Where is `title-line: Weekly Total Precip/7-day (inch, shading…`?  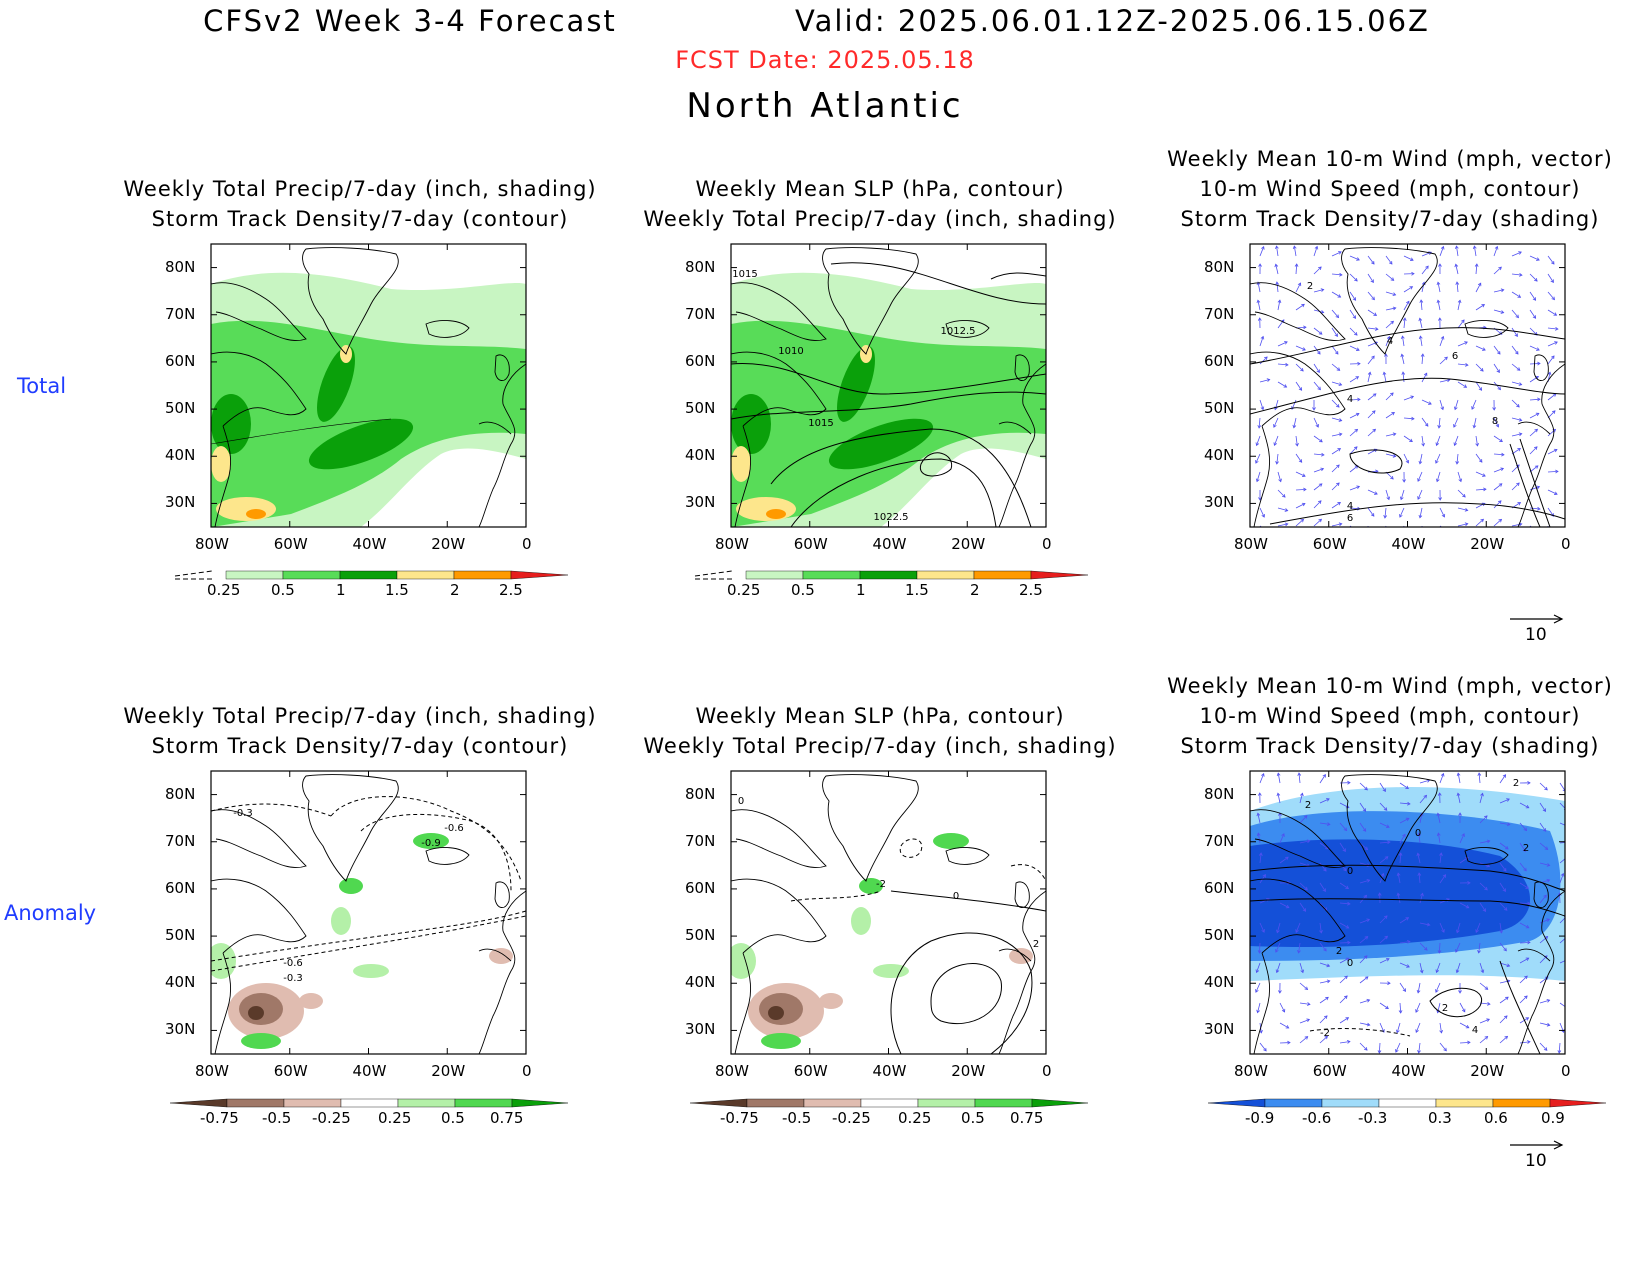
title-line: Weekly Total Precip/7-day (inch, shading… is located at coordinates (360, 716).